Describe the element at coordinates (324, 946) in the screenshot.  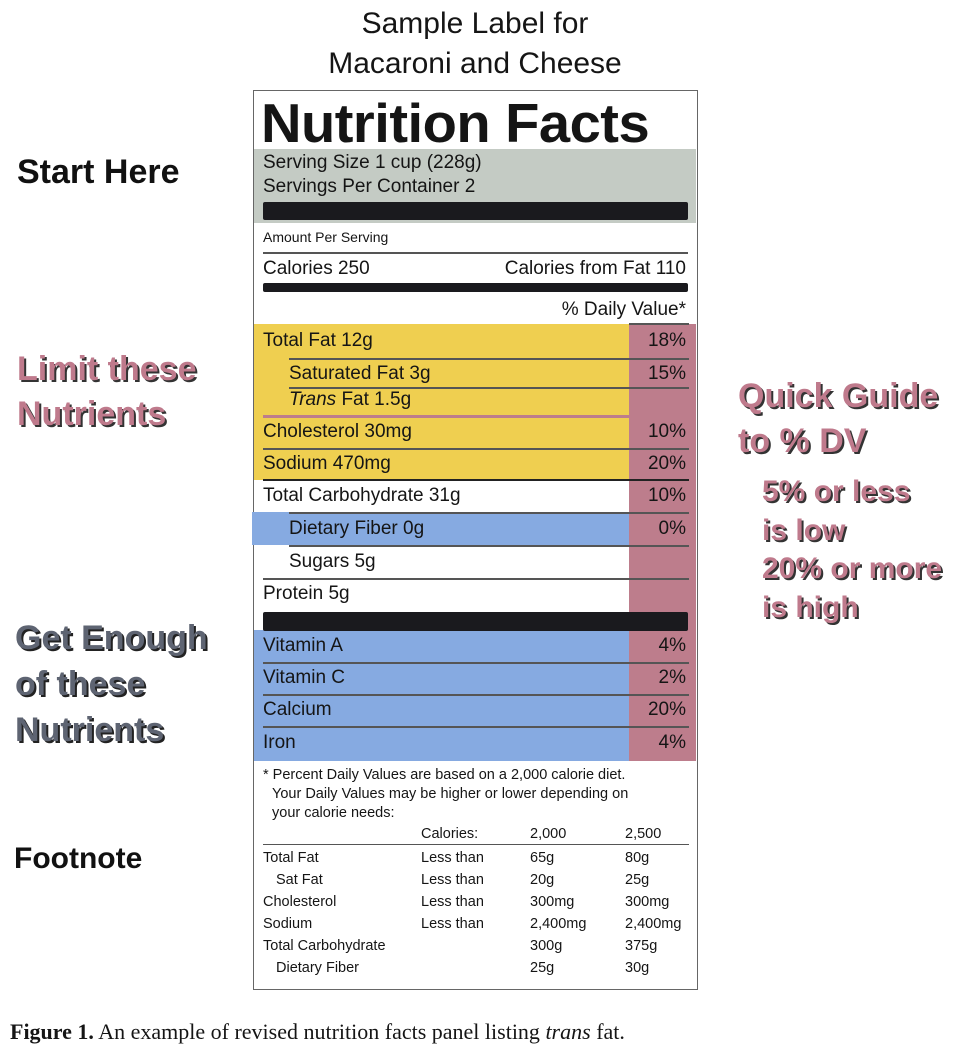
I see `footnote-cell: Total Carbohydrate` at that location.